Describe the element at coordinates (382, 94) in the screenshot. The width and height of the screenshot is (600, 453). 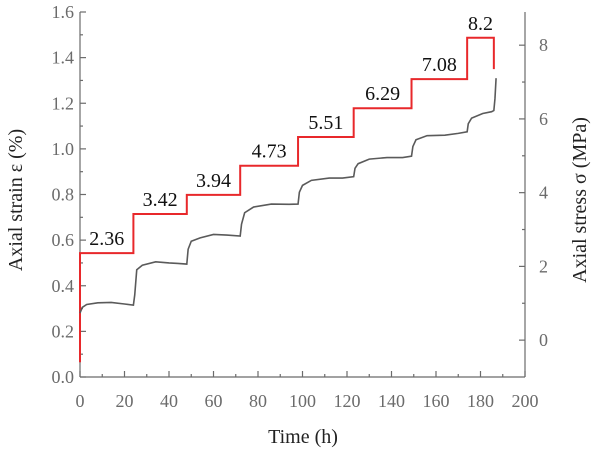
I see `stress-step-label: 6.29` at that location.